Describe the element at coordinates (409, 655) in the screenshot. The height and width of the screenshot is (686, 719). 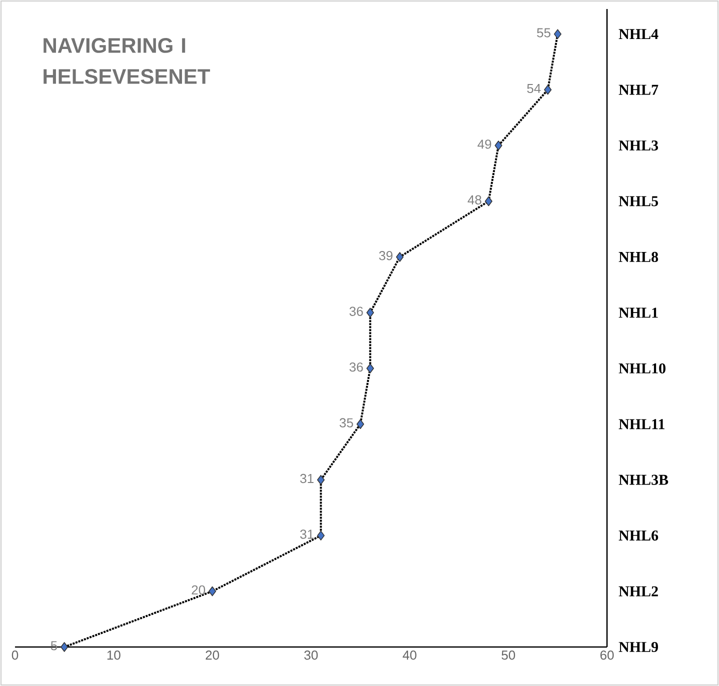
I see `x-tick-label: 40` at that location.